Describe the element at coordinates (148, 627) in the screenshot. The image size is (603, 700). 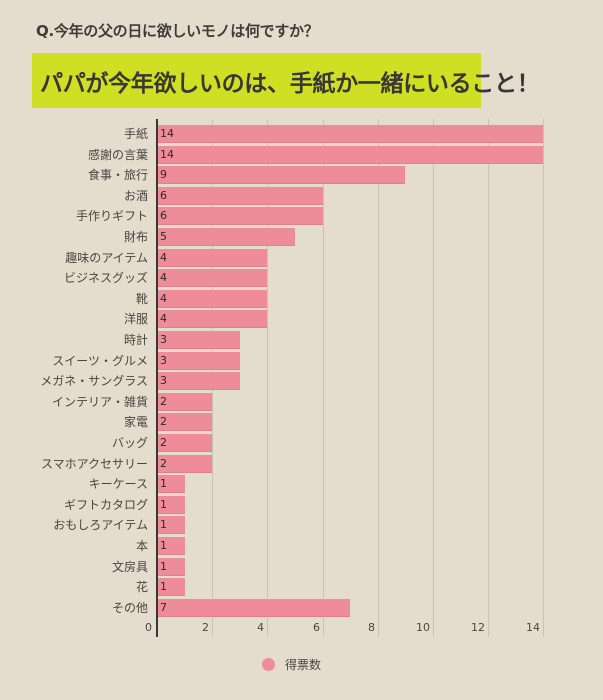
I see `x-tick-label: 0` at that location.